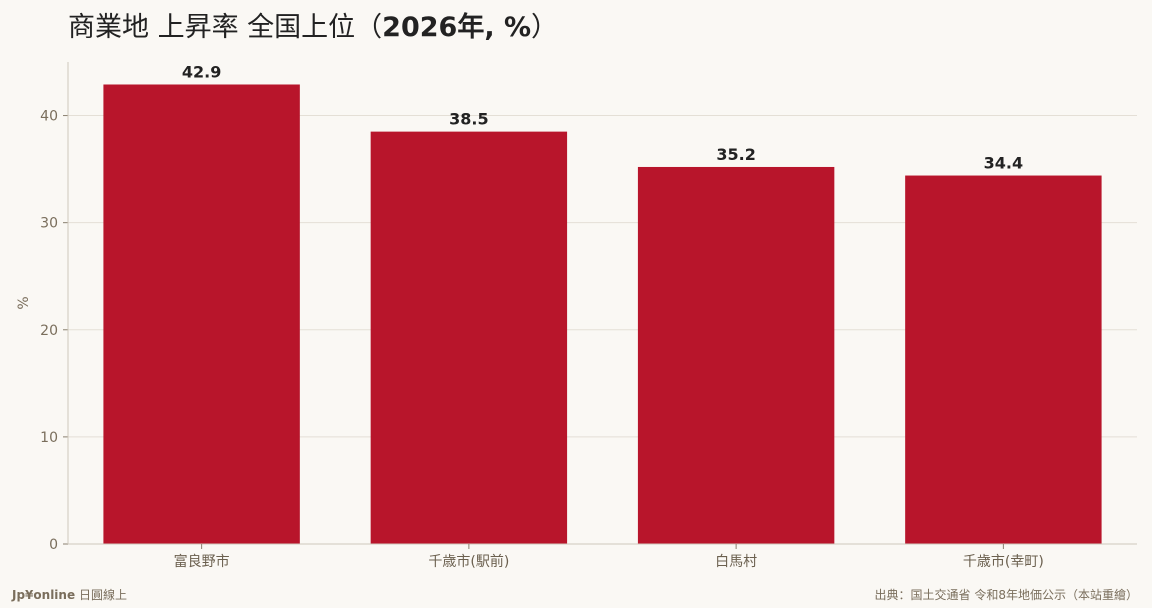 The width and height of the screenshot is (1152, 608). What do you see at coordinates (49, 224) in the screenshot?
I see `y-tick-label: 30` at bounding box center [49, 224].